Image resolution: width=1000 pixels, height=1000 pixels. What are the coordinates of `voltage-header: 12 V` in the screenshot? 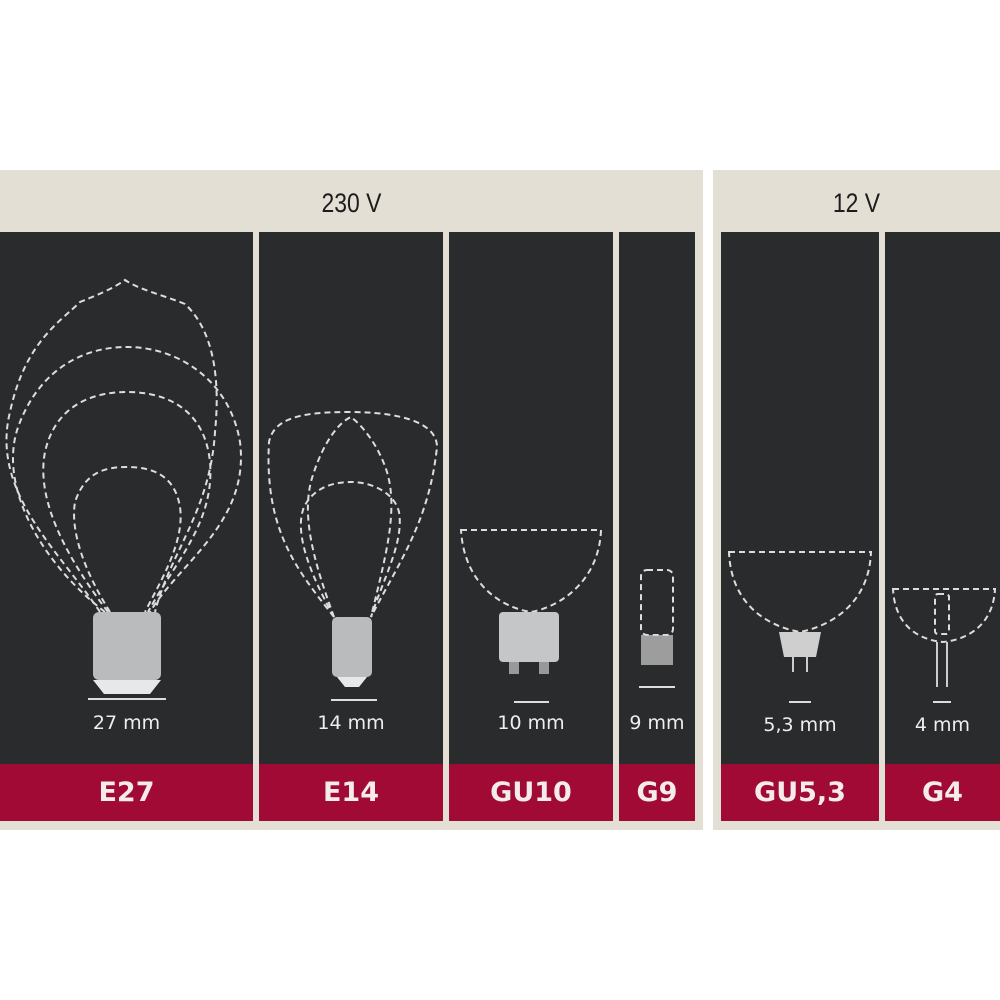 It's located at (856, 203).